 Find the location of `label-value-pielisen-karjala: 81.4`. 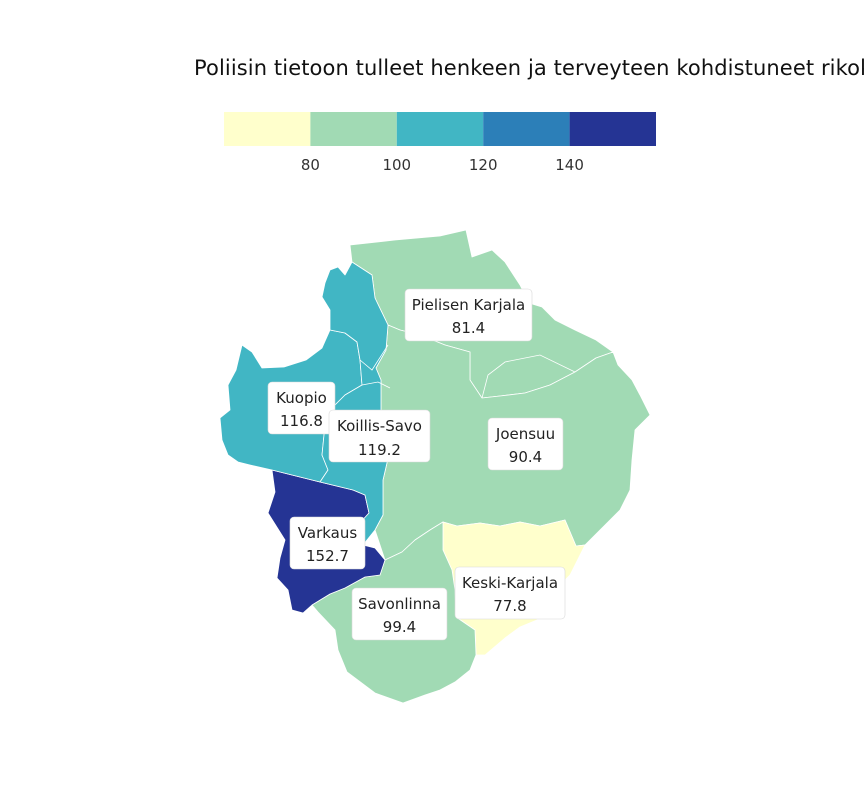

label-value-pielisen-karjala: 81.4 is located at coordinates (468, 328).